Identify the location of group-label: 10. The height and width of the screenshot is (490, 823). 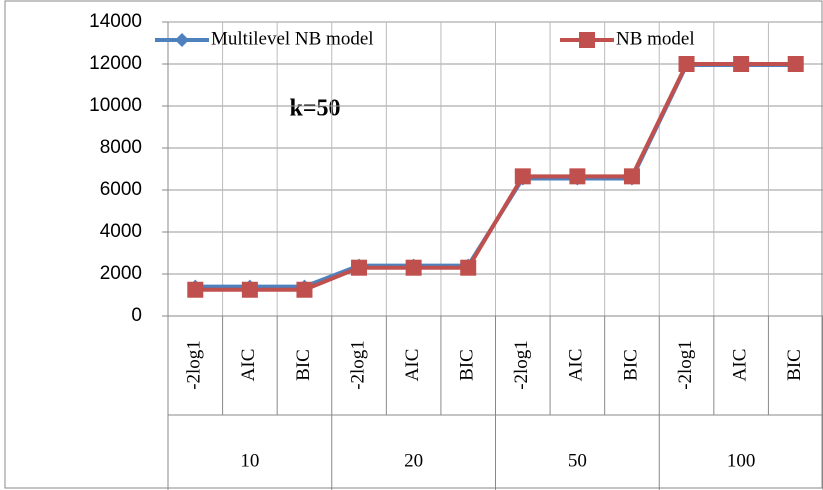
(249, 460).